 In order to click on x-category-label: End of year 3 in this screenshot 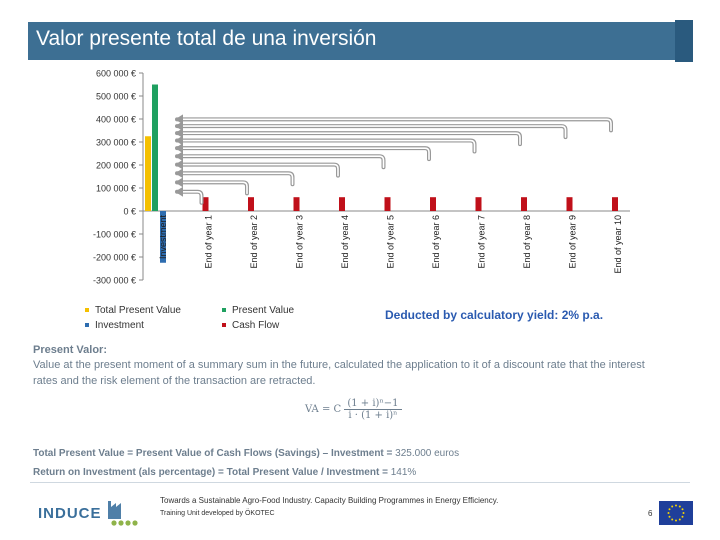, I will do `click(300, 242)`.